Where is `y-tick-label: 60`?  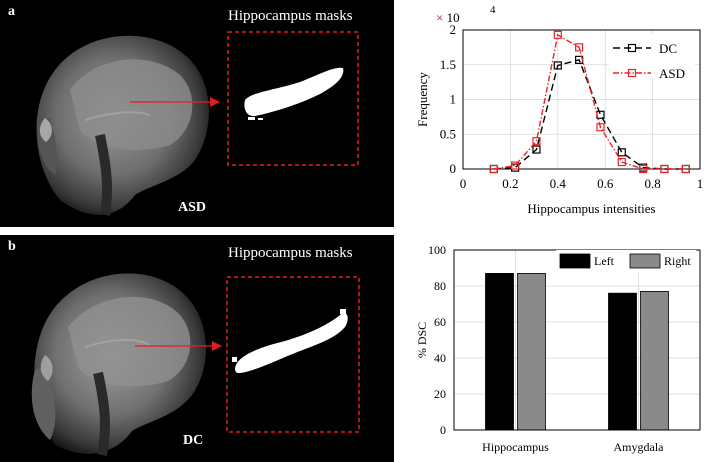
y-tick-label: 60 is located at coordinates (440, 322).